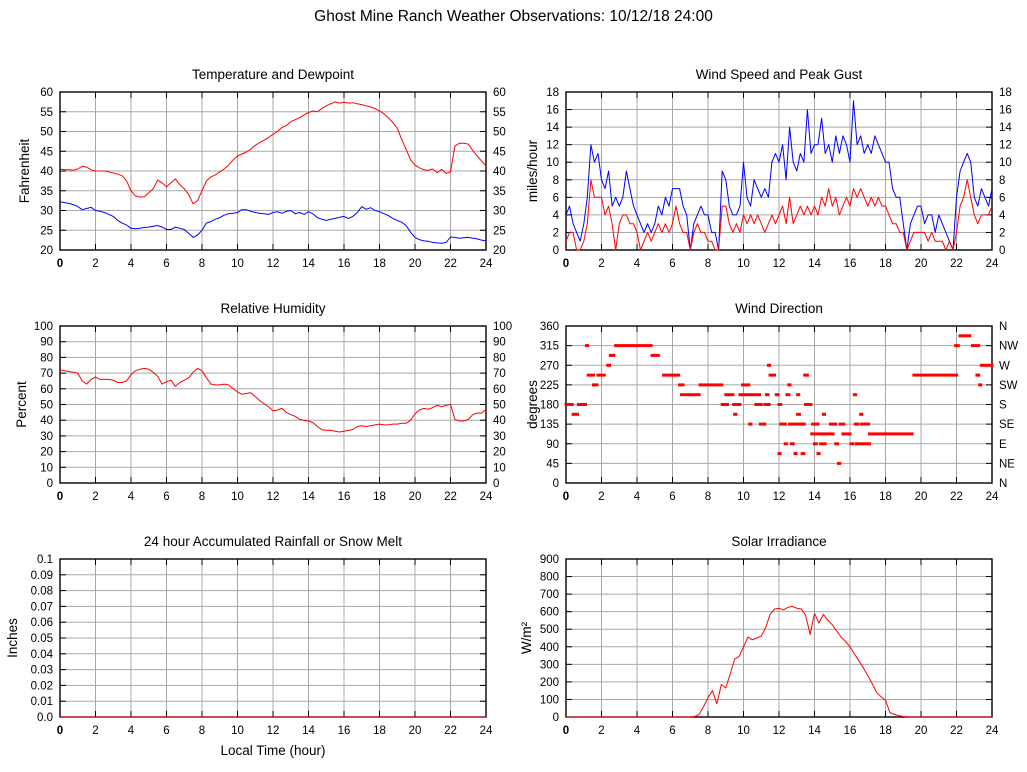  What do you see at coordinates (549, 386) in the screenshot?
I see `y-tick-label: 225` at bounding box center [549, 386].